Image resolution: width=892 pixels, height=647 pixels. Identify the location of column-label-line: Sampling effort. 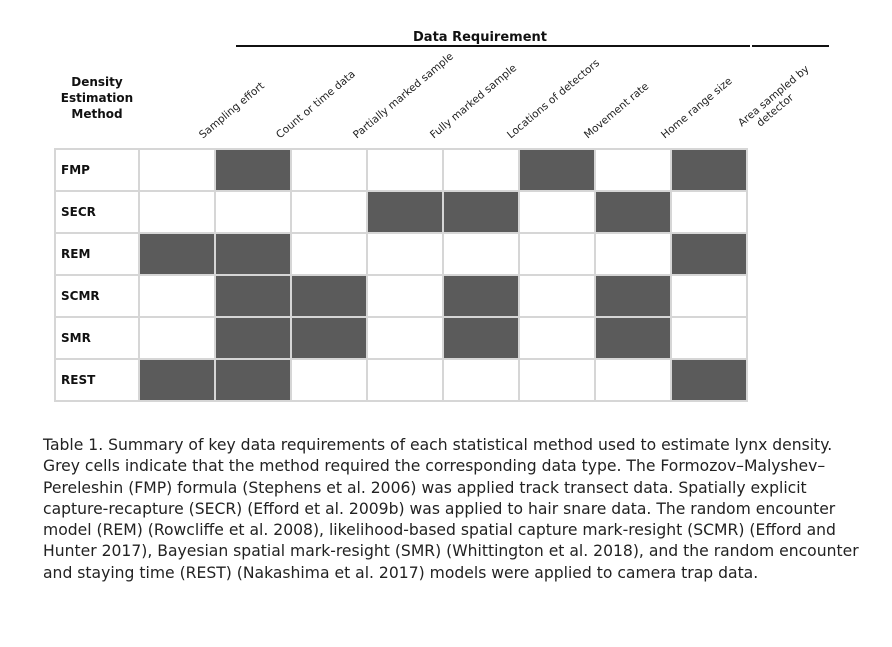
(232, 110).